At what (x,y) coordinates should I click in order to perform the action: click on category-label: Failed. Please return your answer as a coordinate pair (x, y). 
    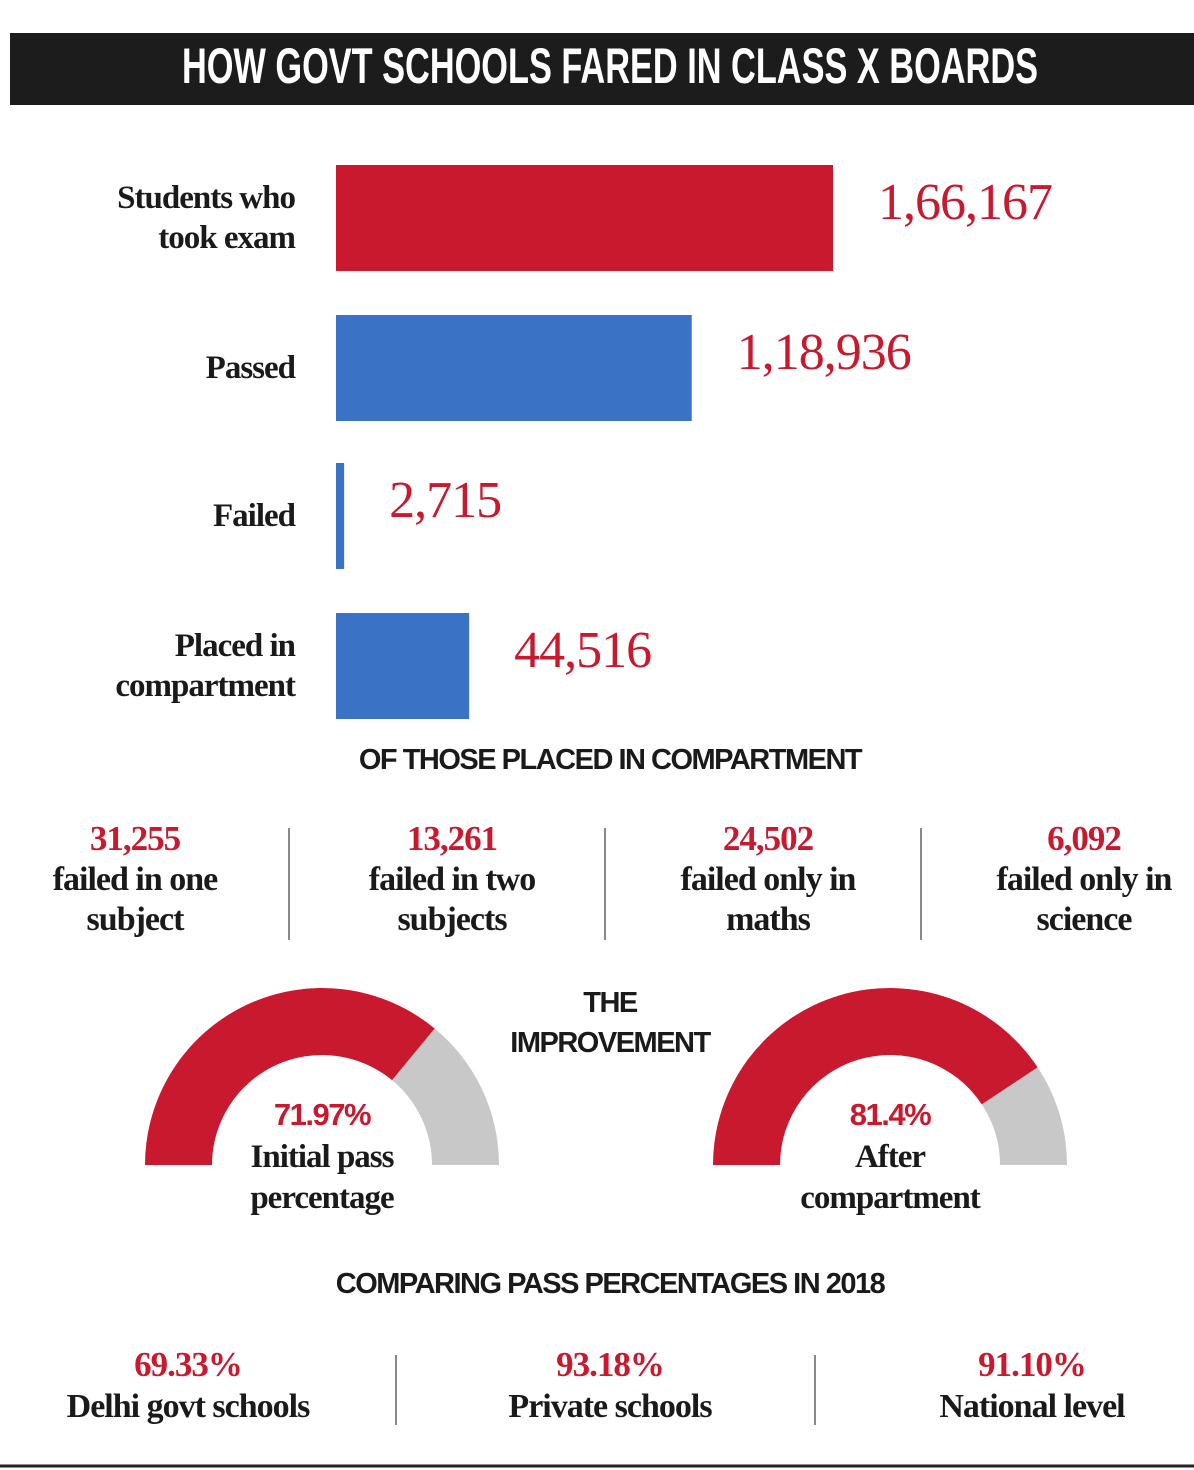
    Looking at the image, I should click on (254, 516).